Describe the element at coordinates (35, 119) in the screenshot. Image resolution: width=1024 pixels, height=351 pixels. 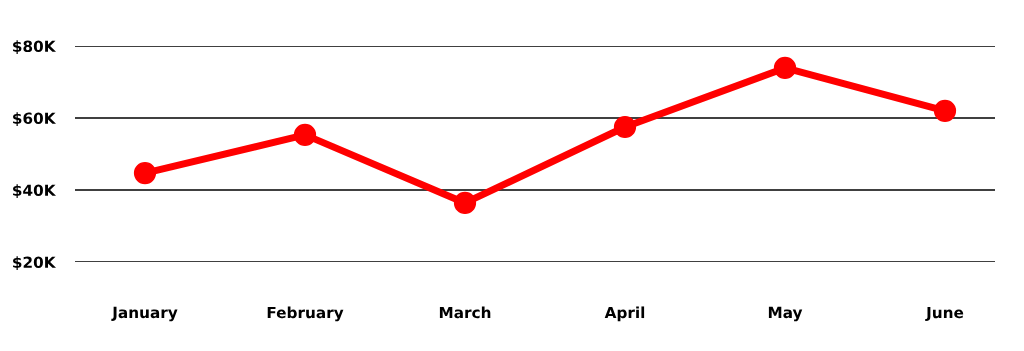
I see `y-tick-label: $60K` at that location.